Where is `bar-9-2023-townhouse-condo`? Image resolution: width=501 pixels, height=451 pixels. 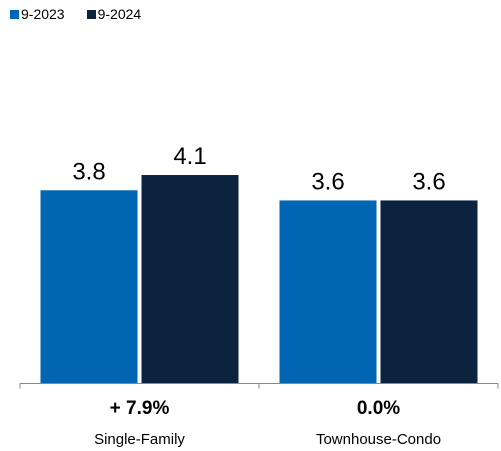 bar-9-2023-townhouse-condo is located at coordinates (328, 292).